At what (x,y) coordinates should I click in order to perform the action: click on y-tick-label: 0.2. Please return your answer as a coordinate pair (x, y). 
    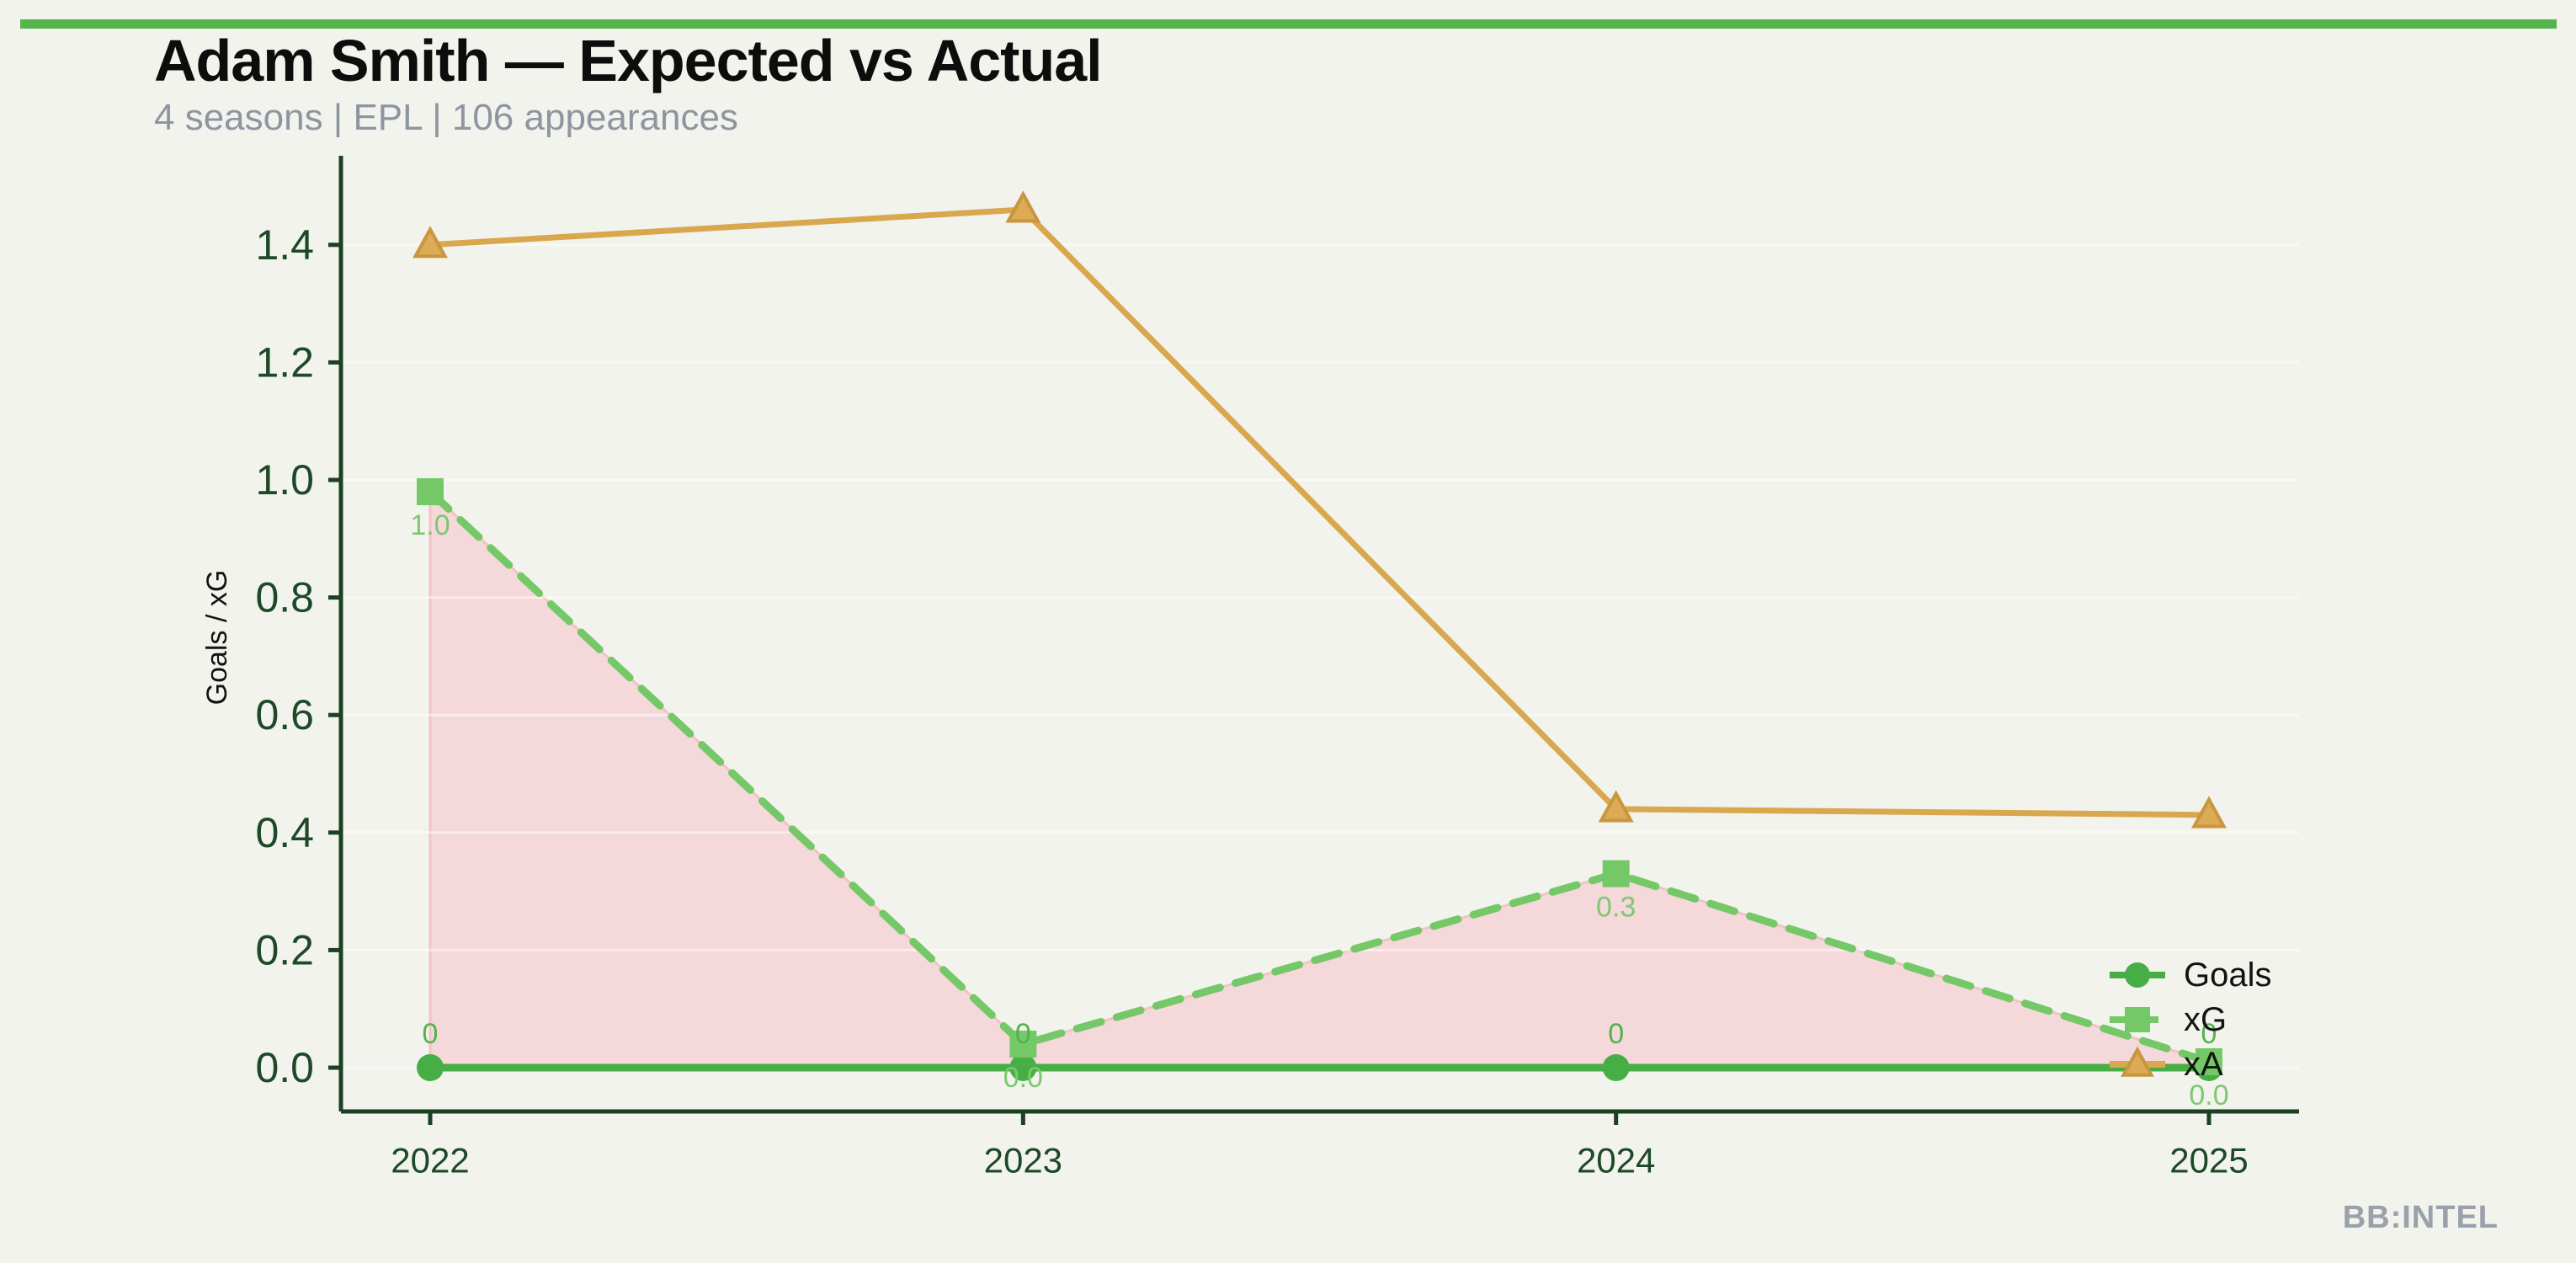
    Looking at the image, I should click on (285, 949).